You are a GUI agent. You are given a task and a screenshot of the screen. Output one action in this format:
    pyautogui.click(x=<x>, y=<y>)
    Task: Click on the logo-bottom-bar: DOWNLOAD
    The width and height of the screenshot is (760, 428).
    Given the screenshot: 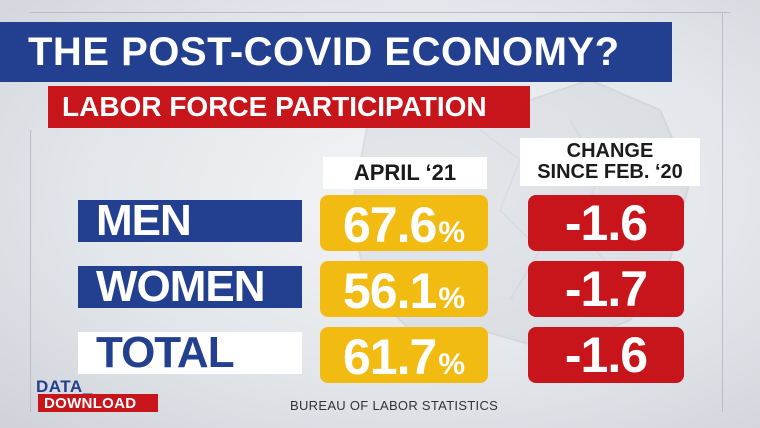 What is the action you would take?
    pyautogui.click(x=98, y=403)
    